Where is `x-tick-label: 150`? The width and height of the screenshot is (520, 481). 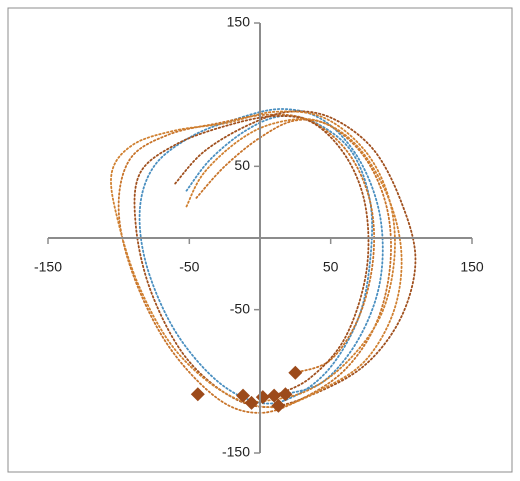
x-tick-label: 150 is located at coordinates (472, 267).